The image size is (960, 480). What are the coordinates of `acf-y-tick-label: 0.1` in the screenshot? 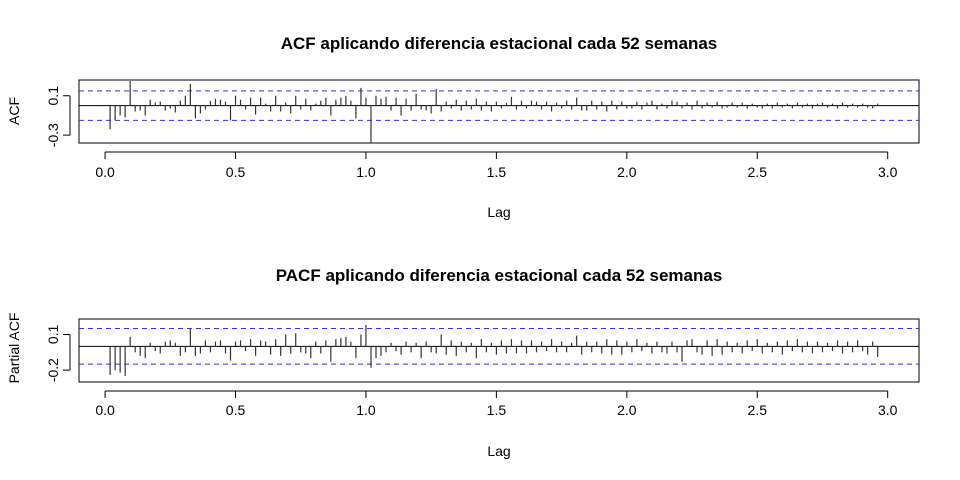 It's located at (53, 96).